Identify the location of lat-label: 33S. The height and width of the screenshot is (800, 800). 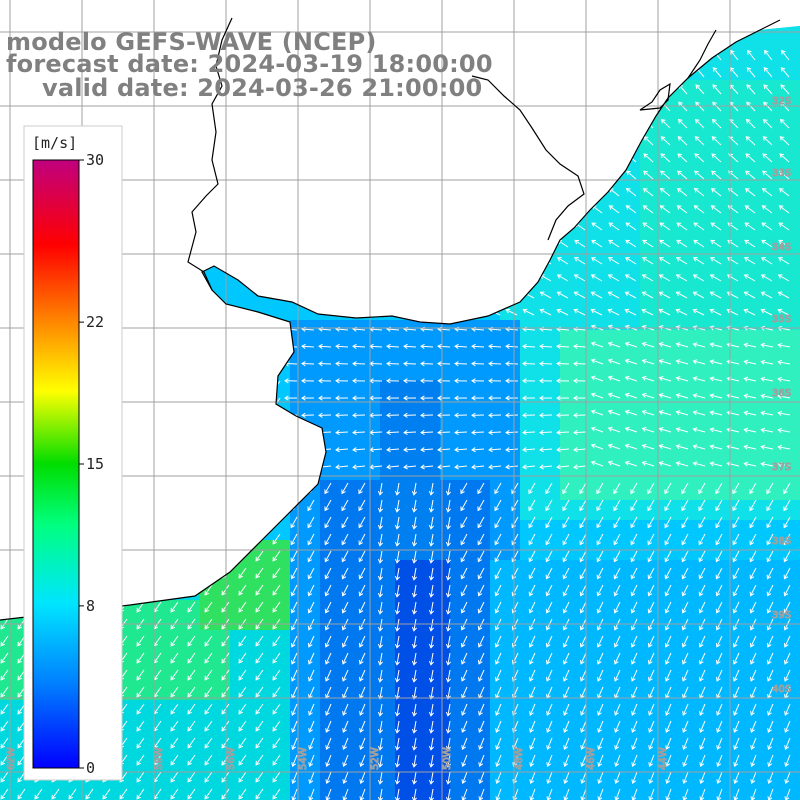
(781, 173).